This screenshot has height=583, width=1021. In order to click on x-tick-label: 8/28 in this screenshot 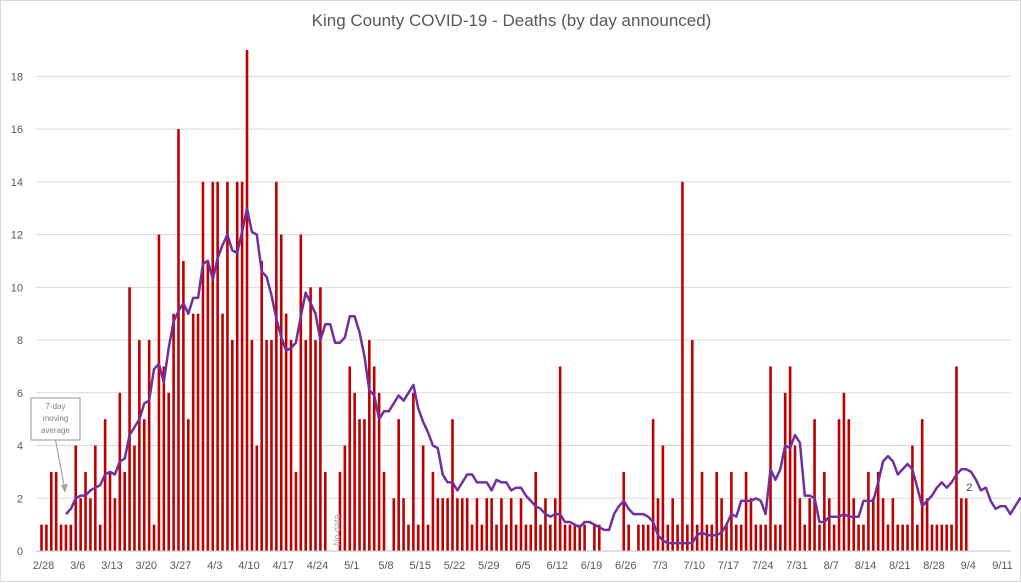, I will do `click(933, 566)`.